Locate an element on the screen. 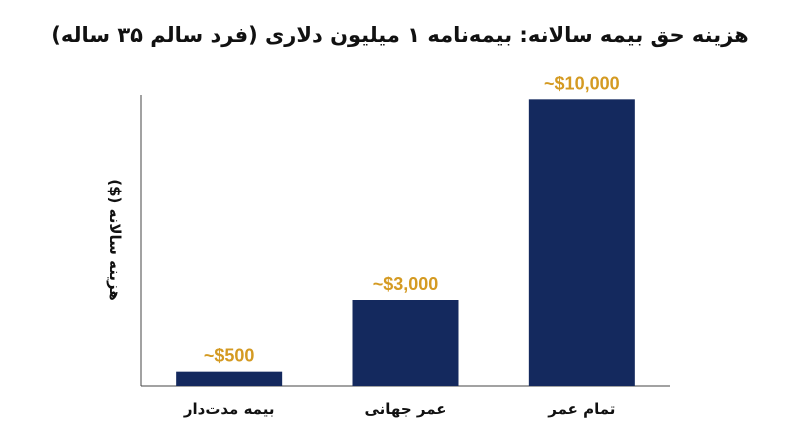 This screenshot has width=800, height=447. category-label-universal: عمر جهانی is located at coordinates (405, 409).